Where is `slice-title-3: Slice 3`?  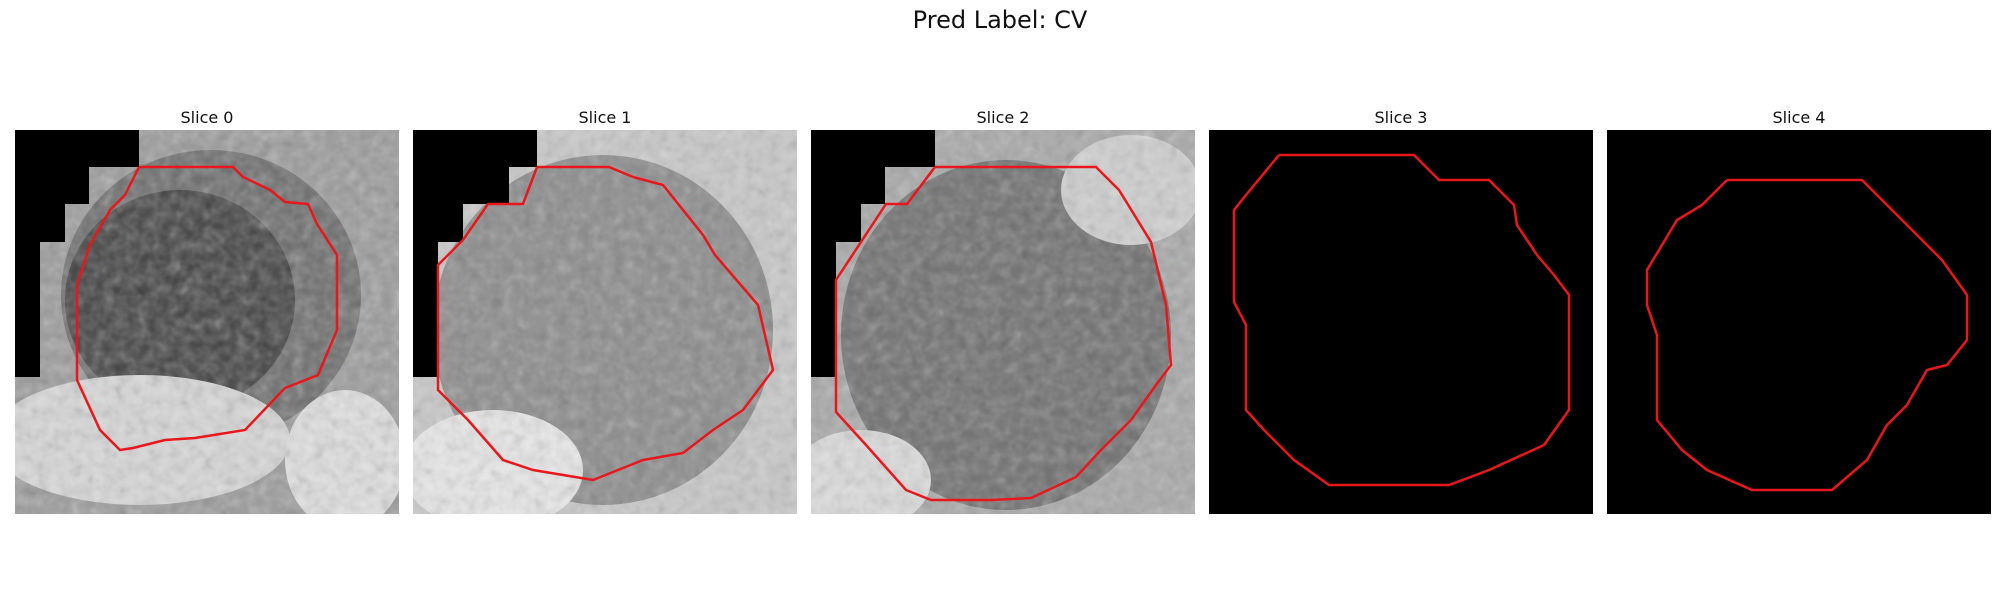 slice-title-3: Slice 3 is located at coordinates (1401, 117).